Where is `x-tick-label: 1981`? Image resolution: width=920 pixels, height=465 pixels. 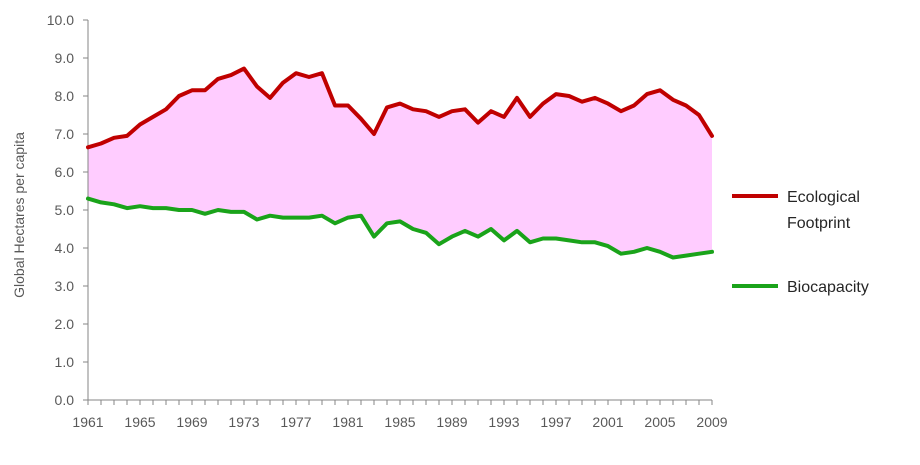 x-tick-label: 1981 is located at coordinates (347, 422).